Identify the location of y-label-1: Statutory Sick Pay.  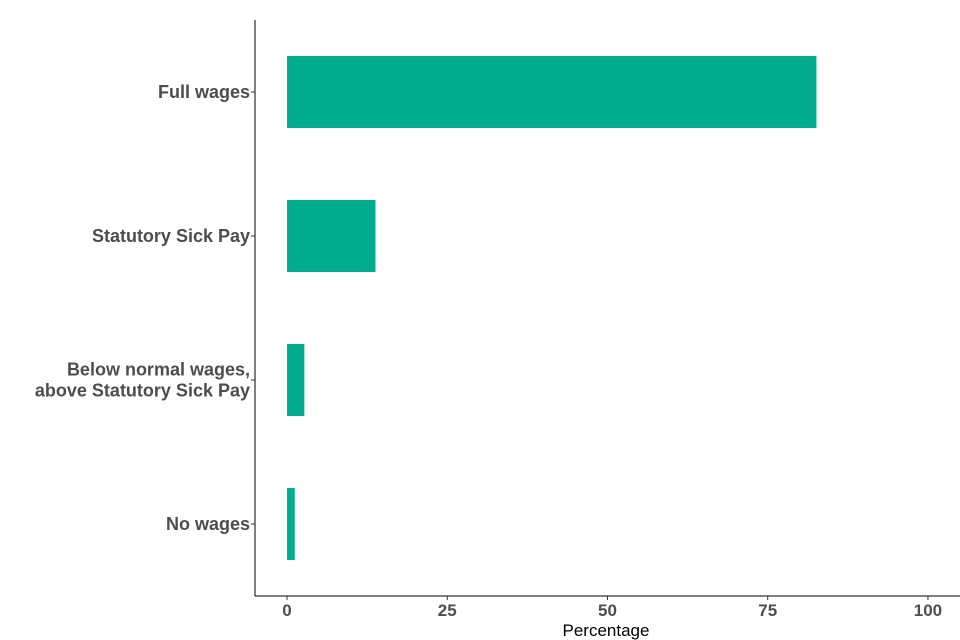
(171, 236).